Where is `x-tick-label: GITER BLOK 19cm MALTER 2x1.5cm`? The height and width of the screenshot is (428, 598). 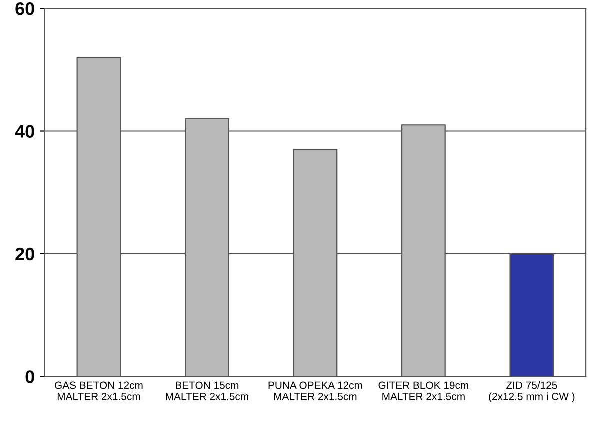 x-tick-label: GITER BLOK 19cm MALTER 2x1.5cm is located at coordinates (423, 391).